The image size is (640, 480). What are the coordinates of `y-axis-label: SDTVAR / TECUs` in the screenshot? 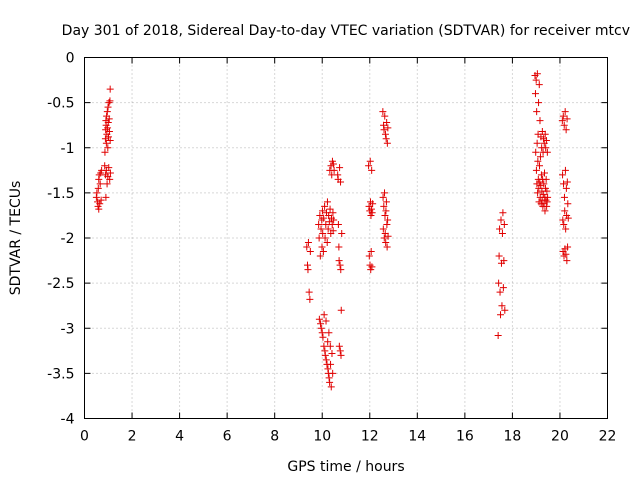 It's located at (16, 238).